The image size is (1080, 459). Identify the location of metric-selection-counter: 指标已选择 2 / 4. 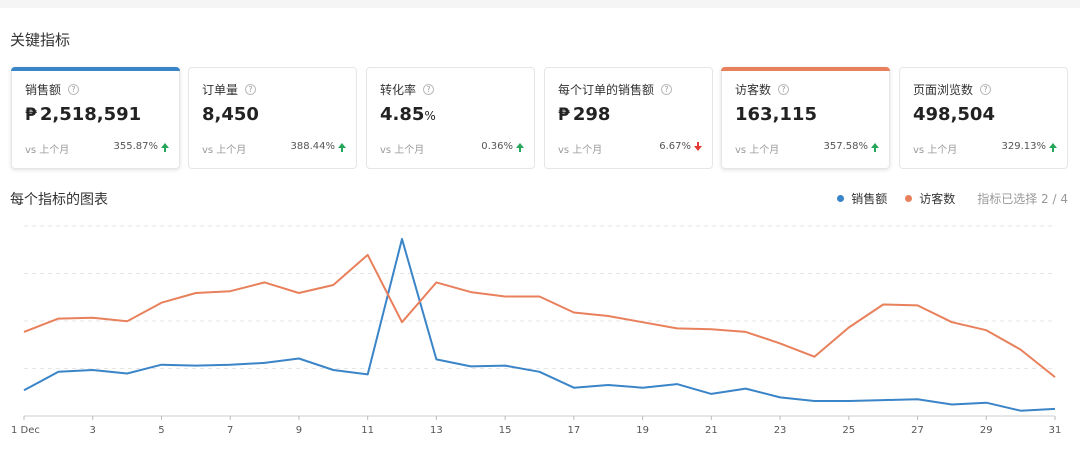
(1022, 199).